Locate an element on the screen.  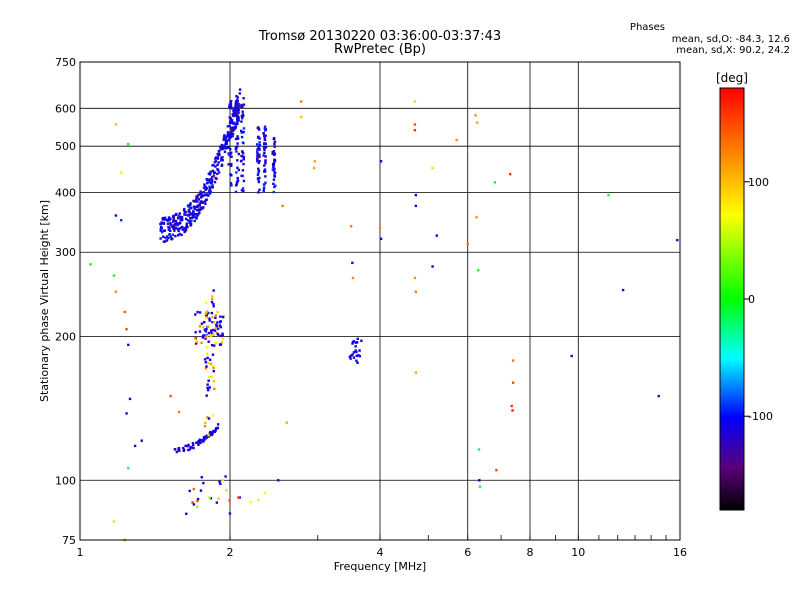
x-tick-label: 2 is located at coordinates (230, 552).